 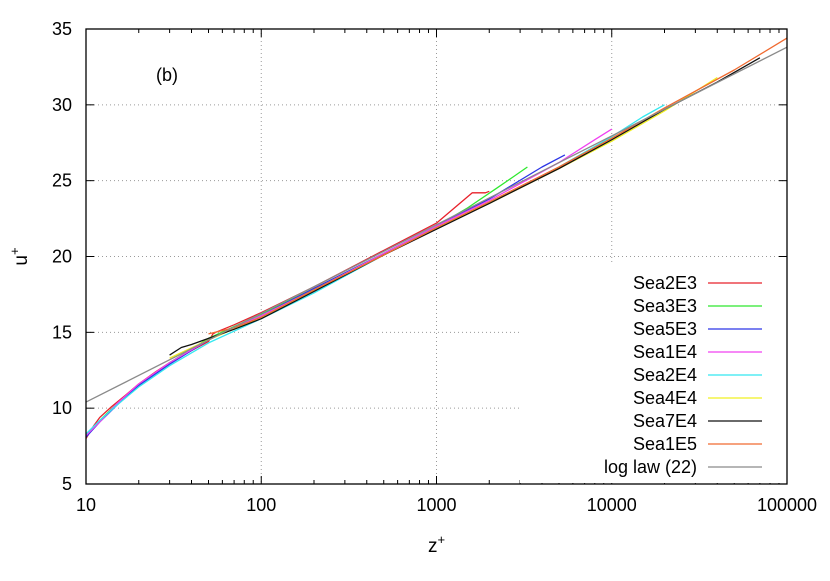 I want to click on y-axis-label-main: u, so click(x=21, y=260).